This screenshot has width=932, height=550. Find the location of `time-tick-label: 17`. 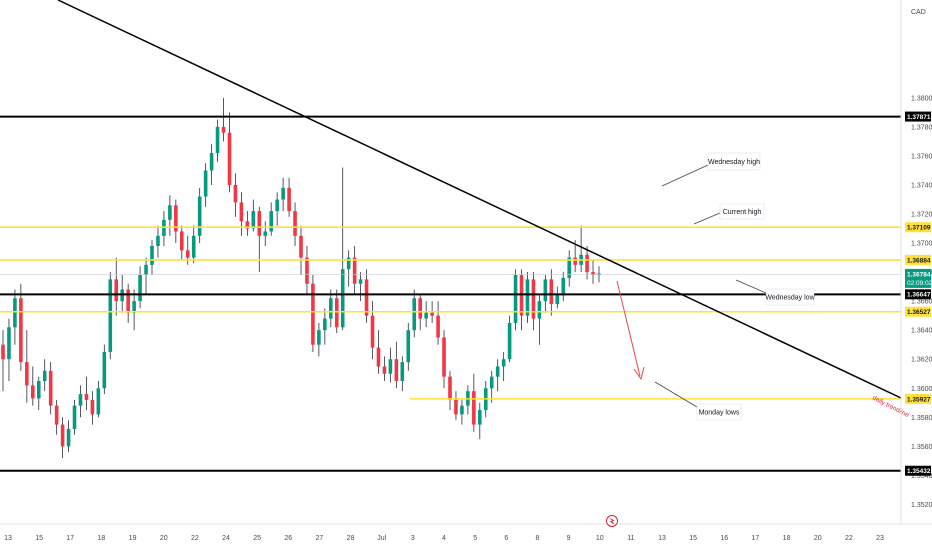

time-tick-label: 17 is located at coordinates (70, 538).